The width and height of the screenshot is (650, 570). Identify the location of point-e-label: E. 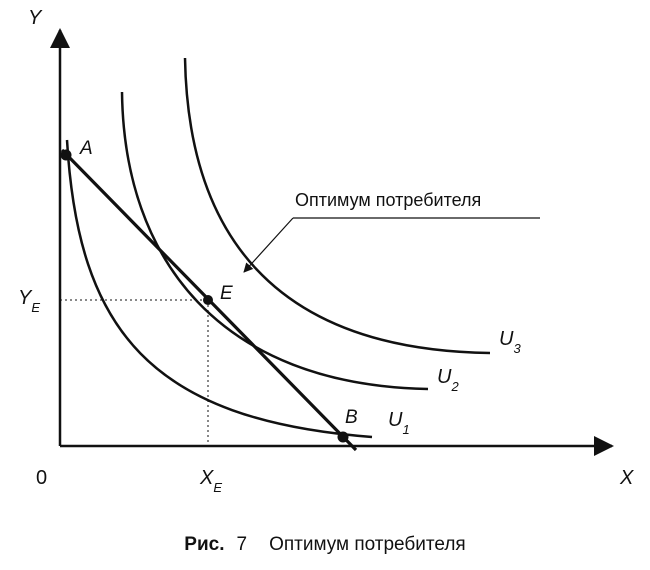
(226, 293).